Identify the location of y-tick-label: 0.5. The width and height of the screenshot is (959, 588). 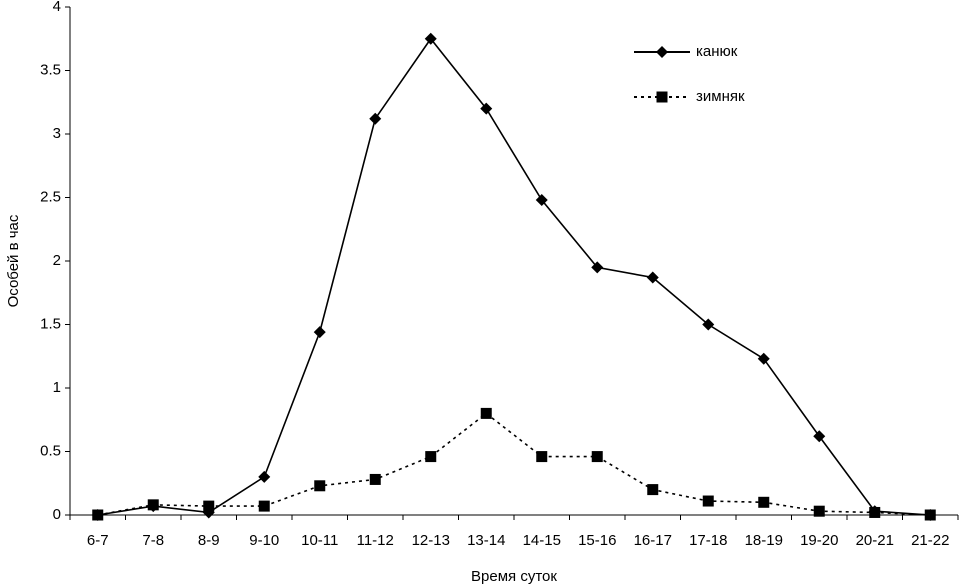
(50, 450).